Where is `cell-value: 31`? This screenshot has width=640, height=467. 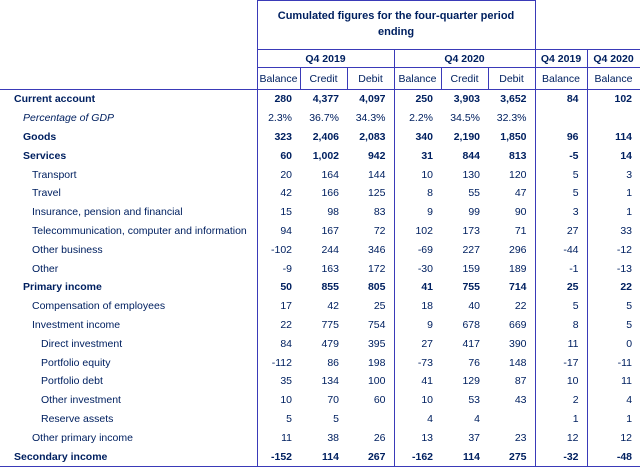 cell-value: 31 is located at coordinates (417, 156).